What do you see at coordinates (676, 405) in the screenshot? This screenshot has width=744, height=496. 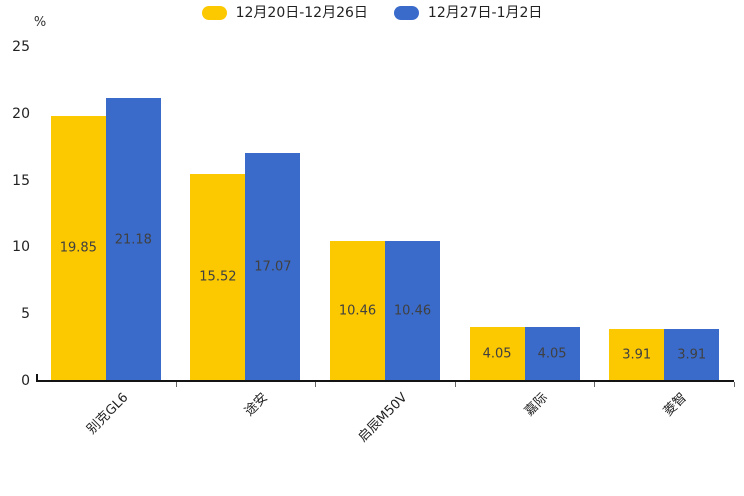 I see `x-axis-category-label: 菱智` at bounding box center [676, 405].